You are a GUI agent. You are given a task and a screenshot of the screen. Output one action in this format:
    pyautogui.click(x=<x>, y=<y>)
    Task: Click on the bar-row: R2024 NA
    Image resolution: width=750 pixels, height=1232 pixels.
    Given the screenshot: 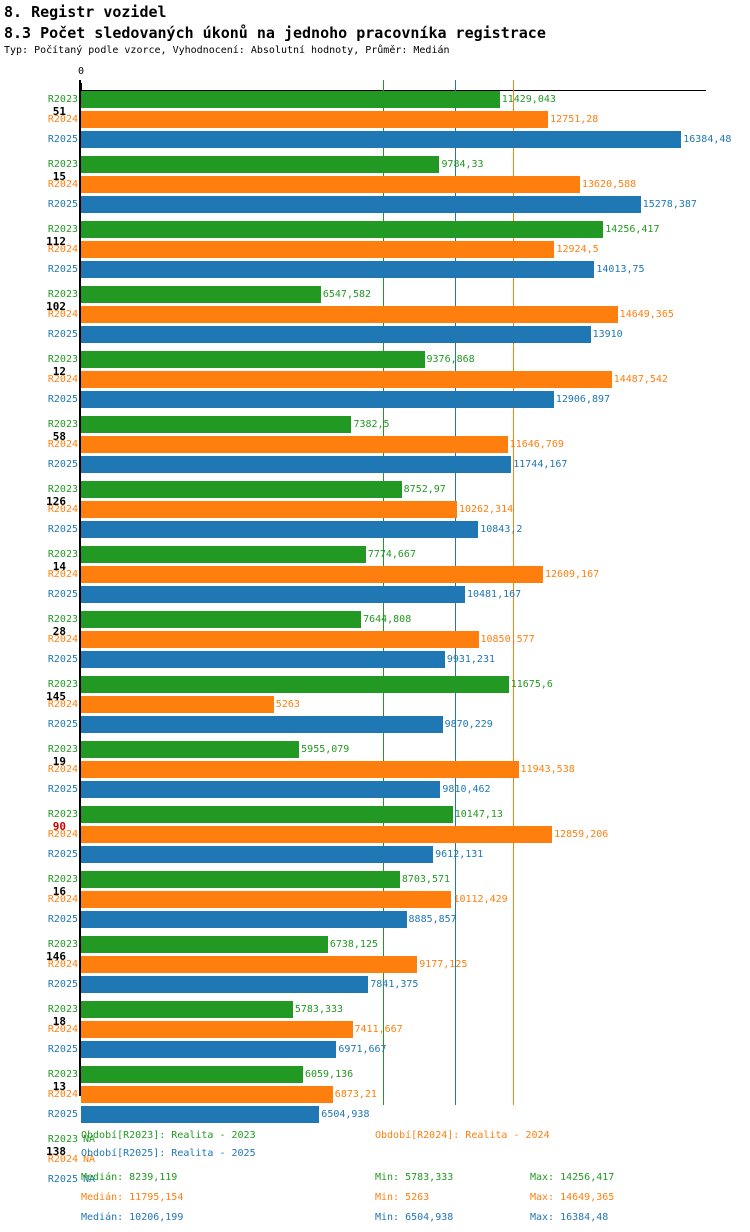 What is the action you would take?
    pyautogui.click(x=375, y=1159)
    